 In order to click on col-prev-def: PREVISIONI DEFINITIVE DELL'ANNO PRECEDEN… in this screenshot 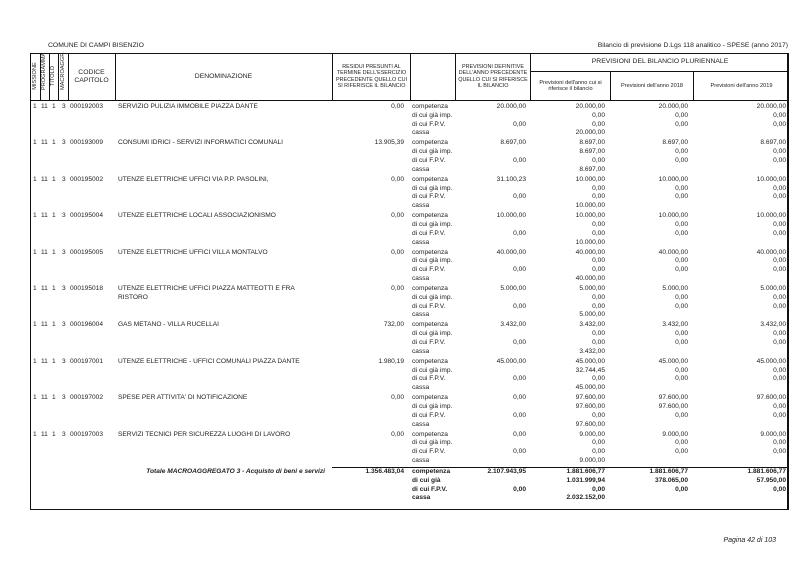, I will do `click(493, 76)`.